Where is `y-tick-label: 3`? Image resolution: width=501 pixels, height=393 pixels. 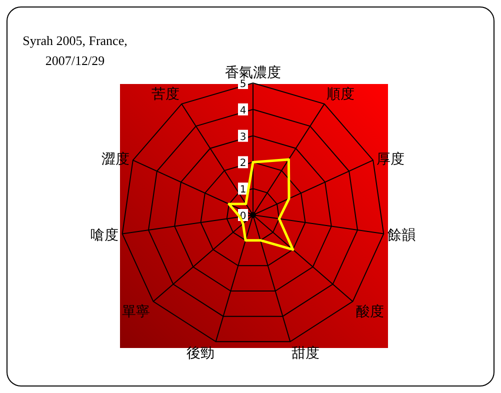
y-tick-label: 3 is located at coordinates (243, 137).